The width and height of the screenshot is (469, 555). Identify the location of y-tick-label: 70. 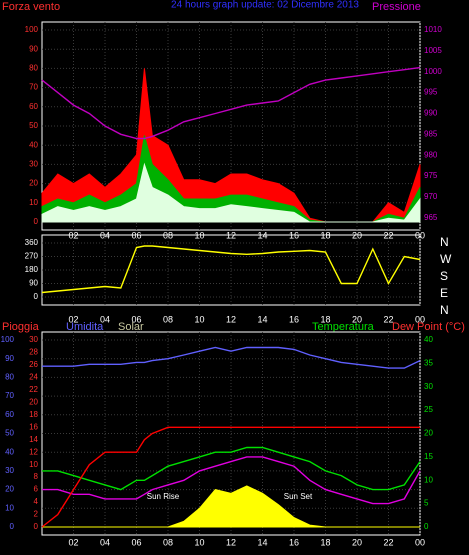
(9, 395).